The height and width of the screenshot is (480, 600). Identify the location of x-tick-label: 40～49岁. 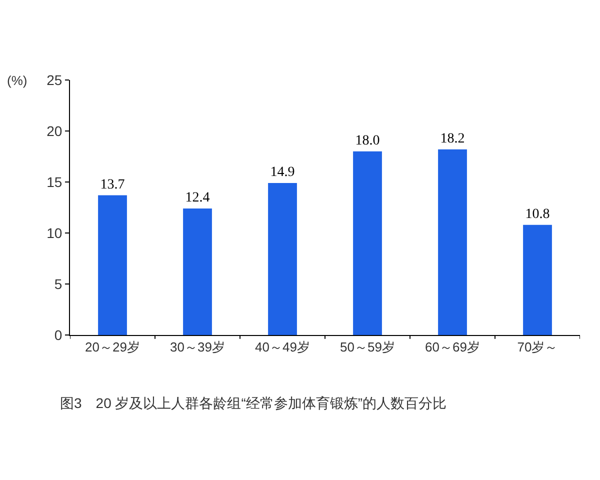
(282, 347).